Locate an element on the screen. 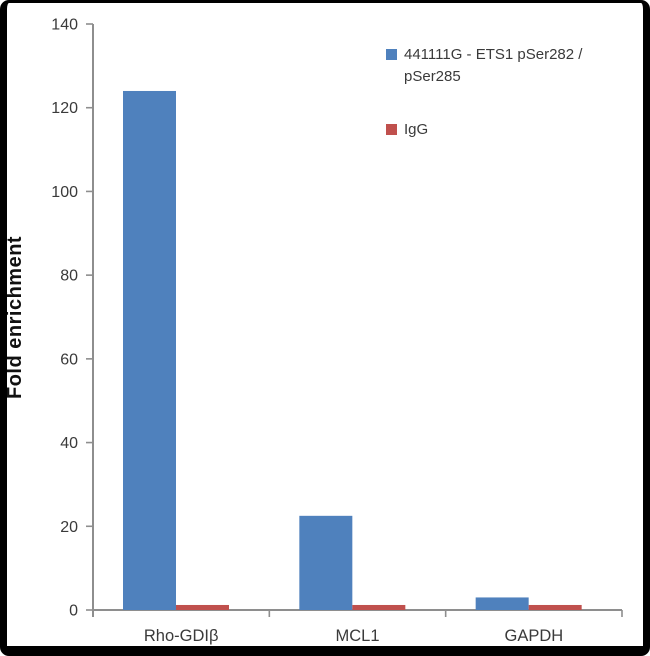  y-tick-label: 0 is located at coordinates (73, 611).